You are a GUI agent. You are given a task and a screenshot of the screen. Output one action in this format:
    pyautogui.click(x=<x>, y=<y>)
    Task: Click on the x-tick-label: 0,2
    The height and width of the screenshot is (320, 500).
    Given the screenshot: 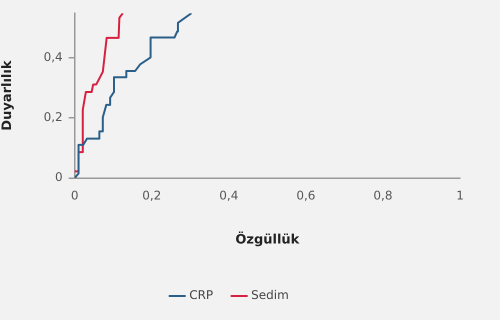 What is the action you would take?
    pyautogui.click(x=152, y=195)
    